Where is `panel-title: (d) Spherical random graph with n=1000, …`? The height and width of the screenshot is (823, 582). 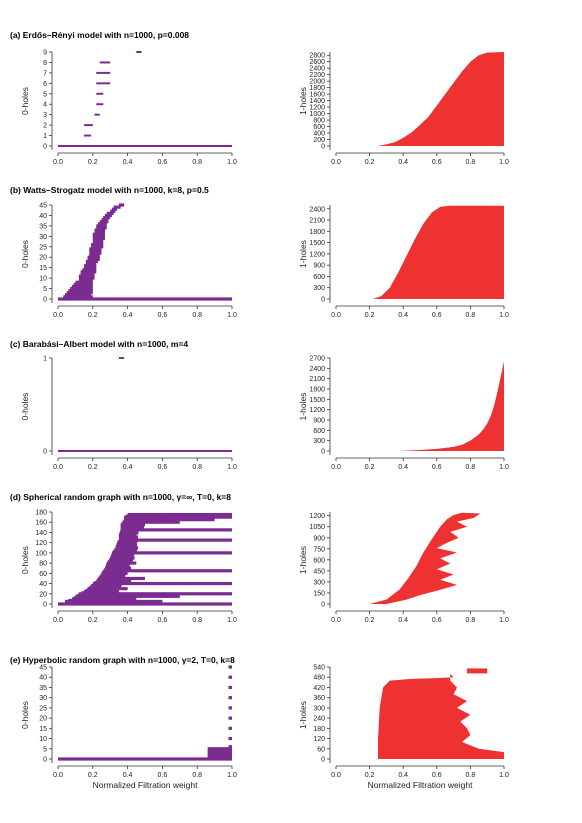 panel-title: (d) Spherical random graph with n=1000, … is located at coordinates (120, 497).